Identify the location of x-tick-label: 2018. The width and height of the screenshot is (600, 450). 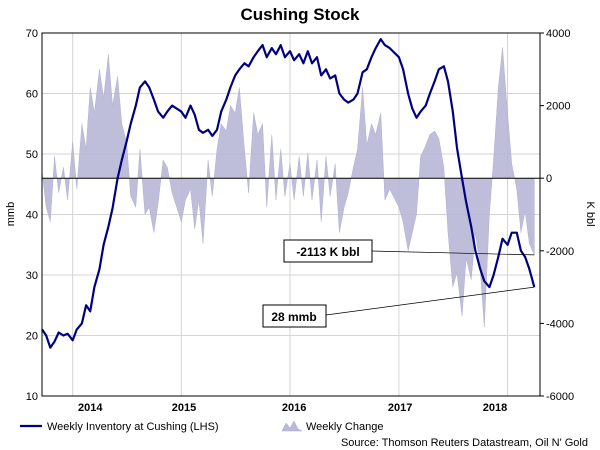
(495, 408).